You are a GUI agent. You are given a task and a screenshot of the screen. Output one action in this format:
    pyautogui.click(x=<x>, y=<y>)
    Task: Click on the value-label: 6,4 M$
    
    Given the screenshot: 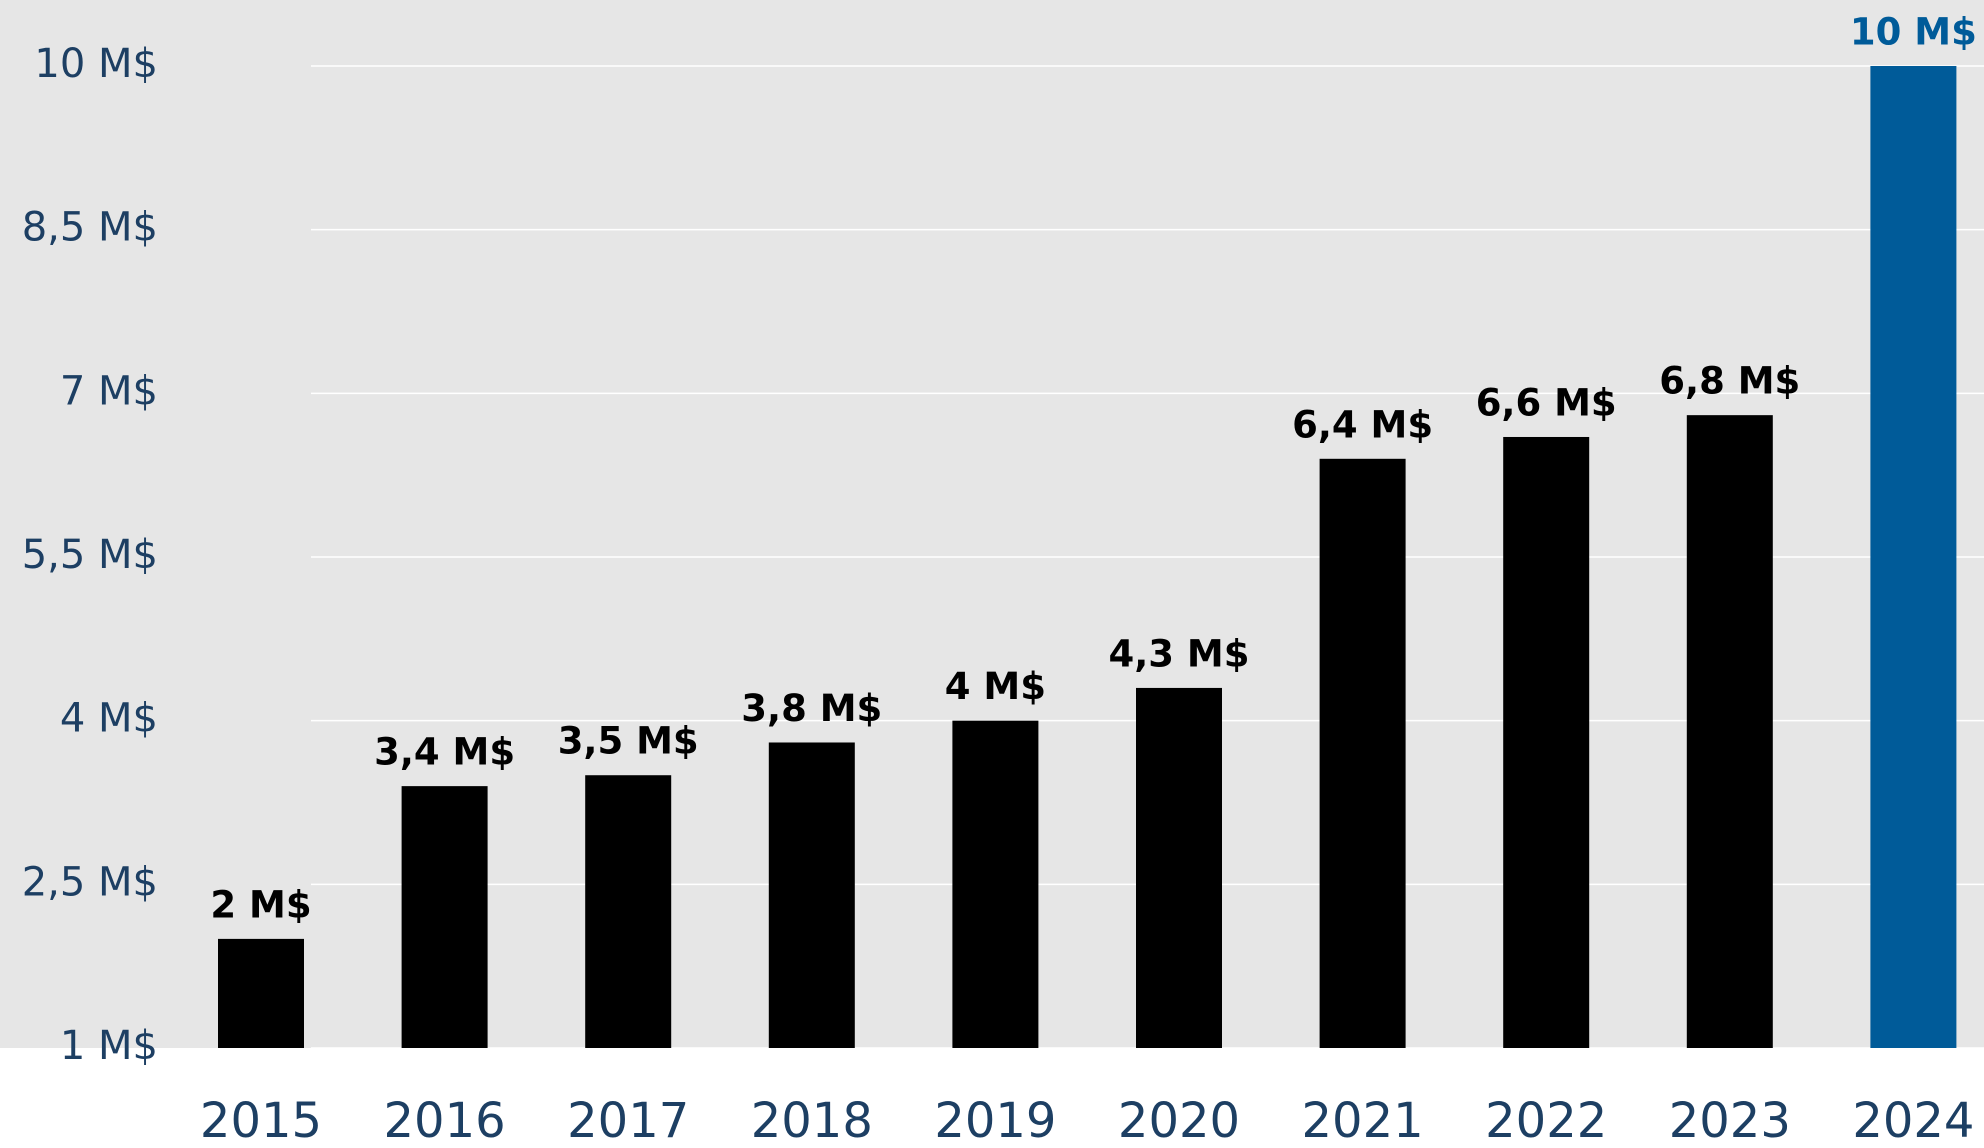 What is the action you would take?
    pyautogui.click(x=1362, y=424)
    